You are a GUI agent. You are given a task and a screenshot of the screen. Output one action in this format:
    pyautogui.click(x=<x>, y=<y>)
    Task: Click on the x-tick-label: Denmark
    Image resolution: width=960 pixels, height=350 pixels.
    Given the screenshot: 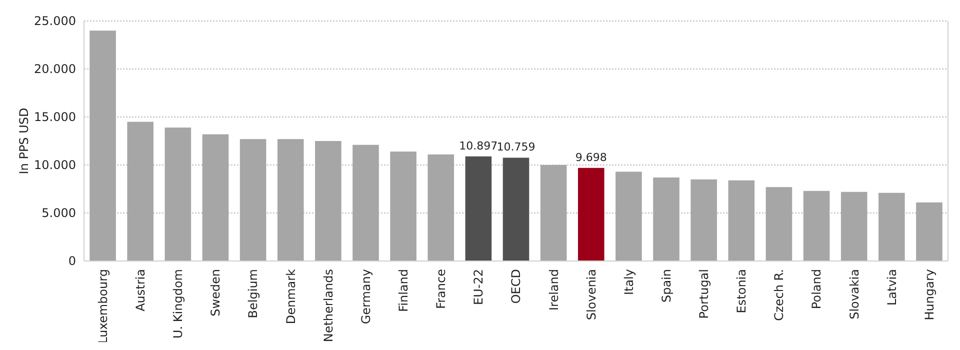 What is the action you would take?
    pyautogui.click(x=291, y=296)
    